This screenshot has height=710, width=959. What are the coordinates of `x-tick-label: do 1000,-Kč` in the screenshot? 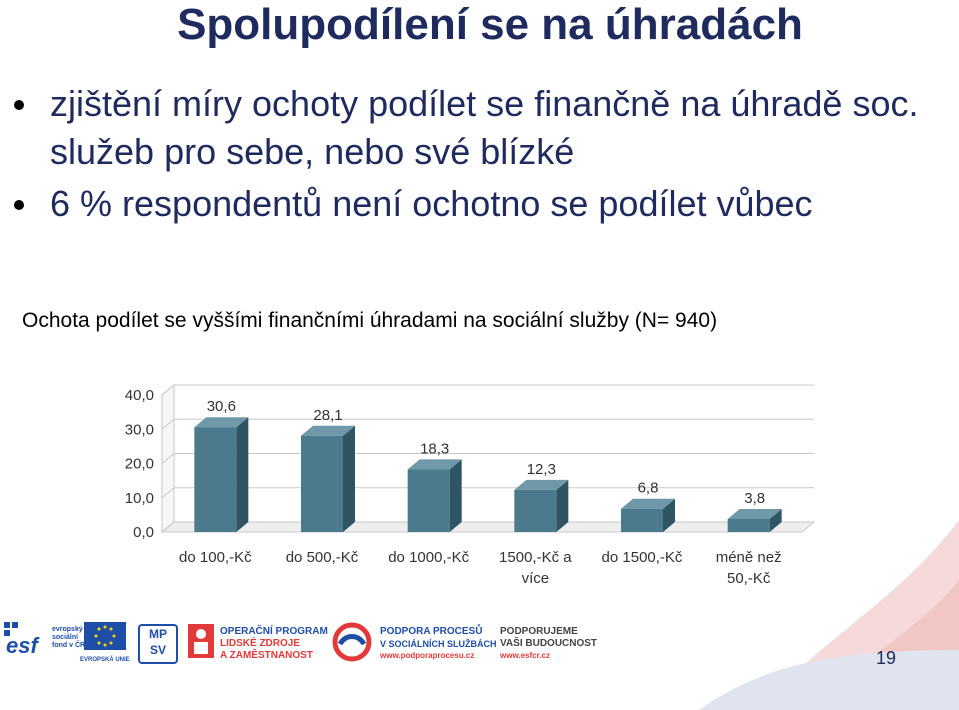 It's located at (428, 557).